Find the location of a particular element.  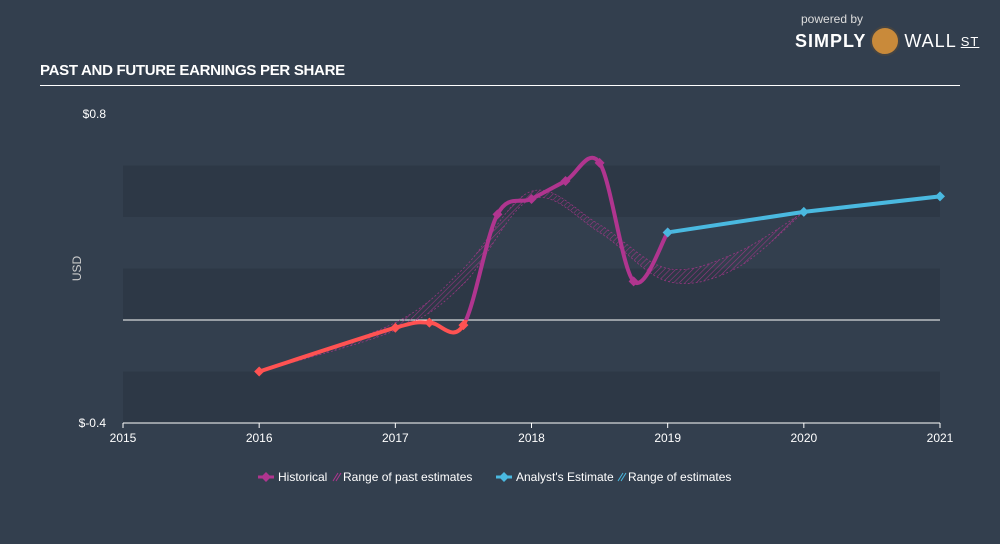

x-tick-label: 2016 is located at coordinates (259, 438).